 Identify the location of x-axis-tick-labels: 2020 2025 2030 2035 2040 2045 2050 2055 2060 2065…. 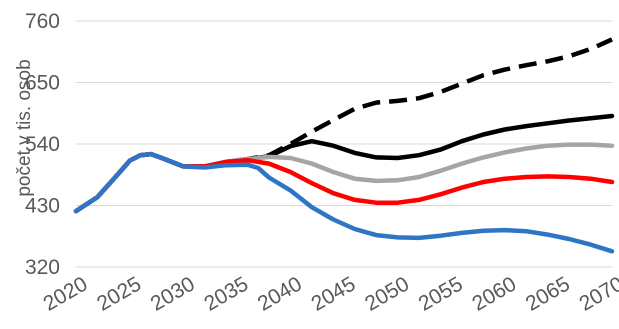
(329, 293).